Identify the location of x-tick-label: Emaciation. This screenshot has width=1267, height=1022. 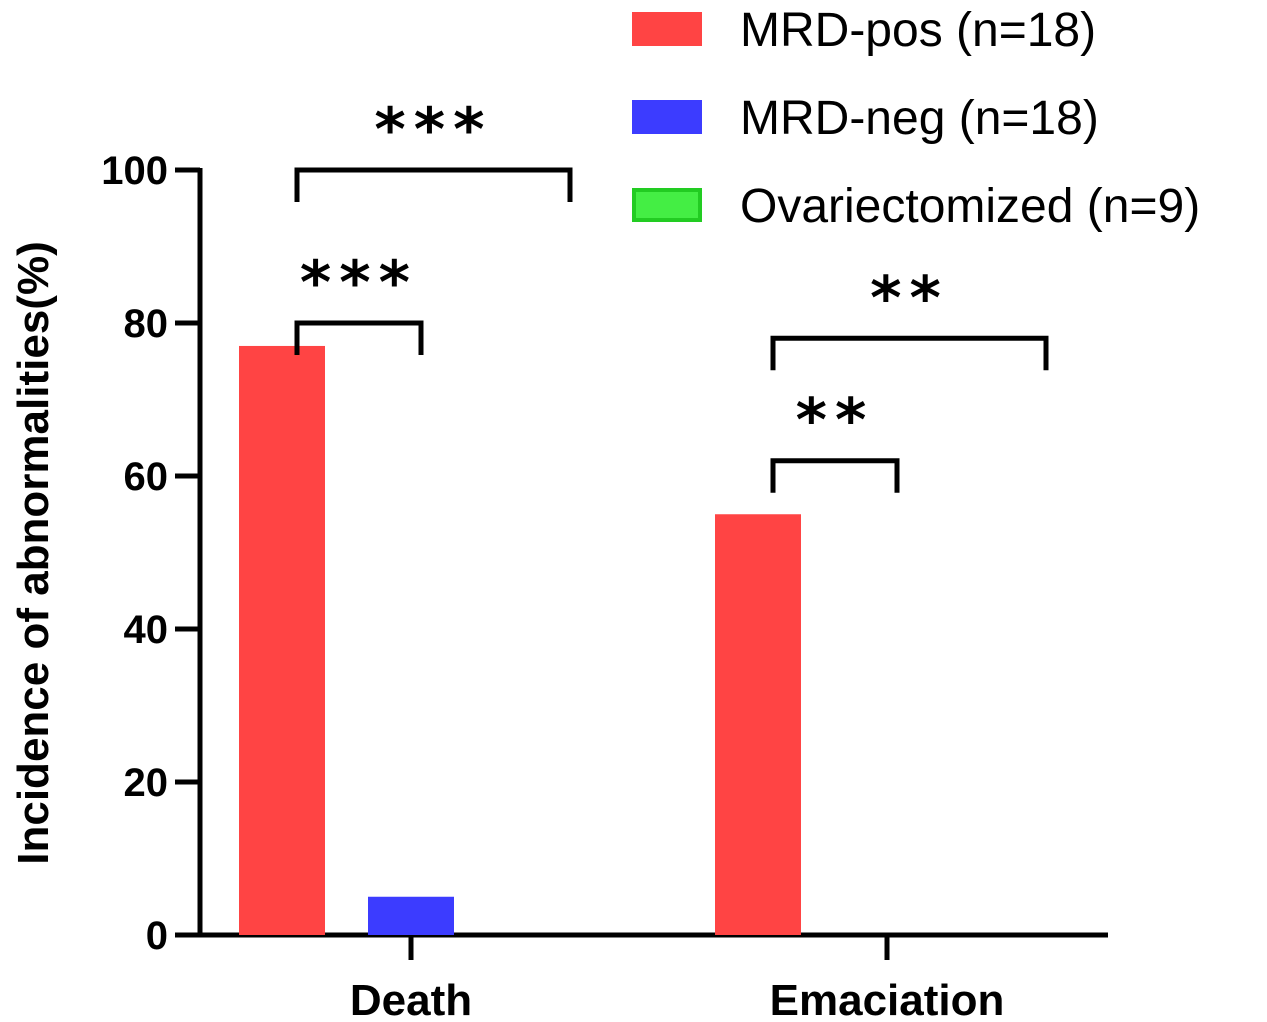
(887, 999).